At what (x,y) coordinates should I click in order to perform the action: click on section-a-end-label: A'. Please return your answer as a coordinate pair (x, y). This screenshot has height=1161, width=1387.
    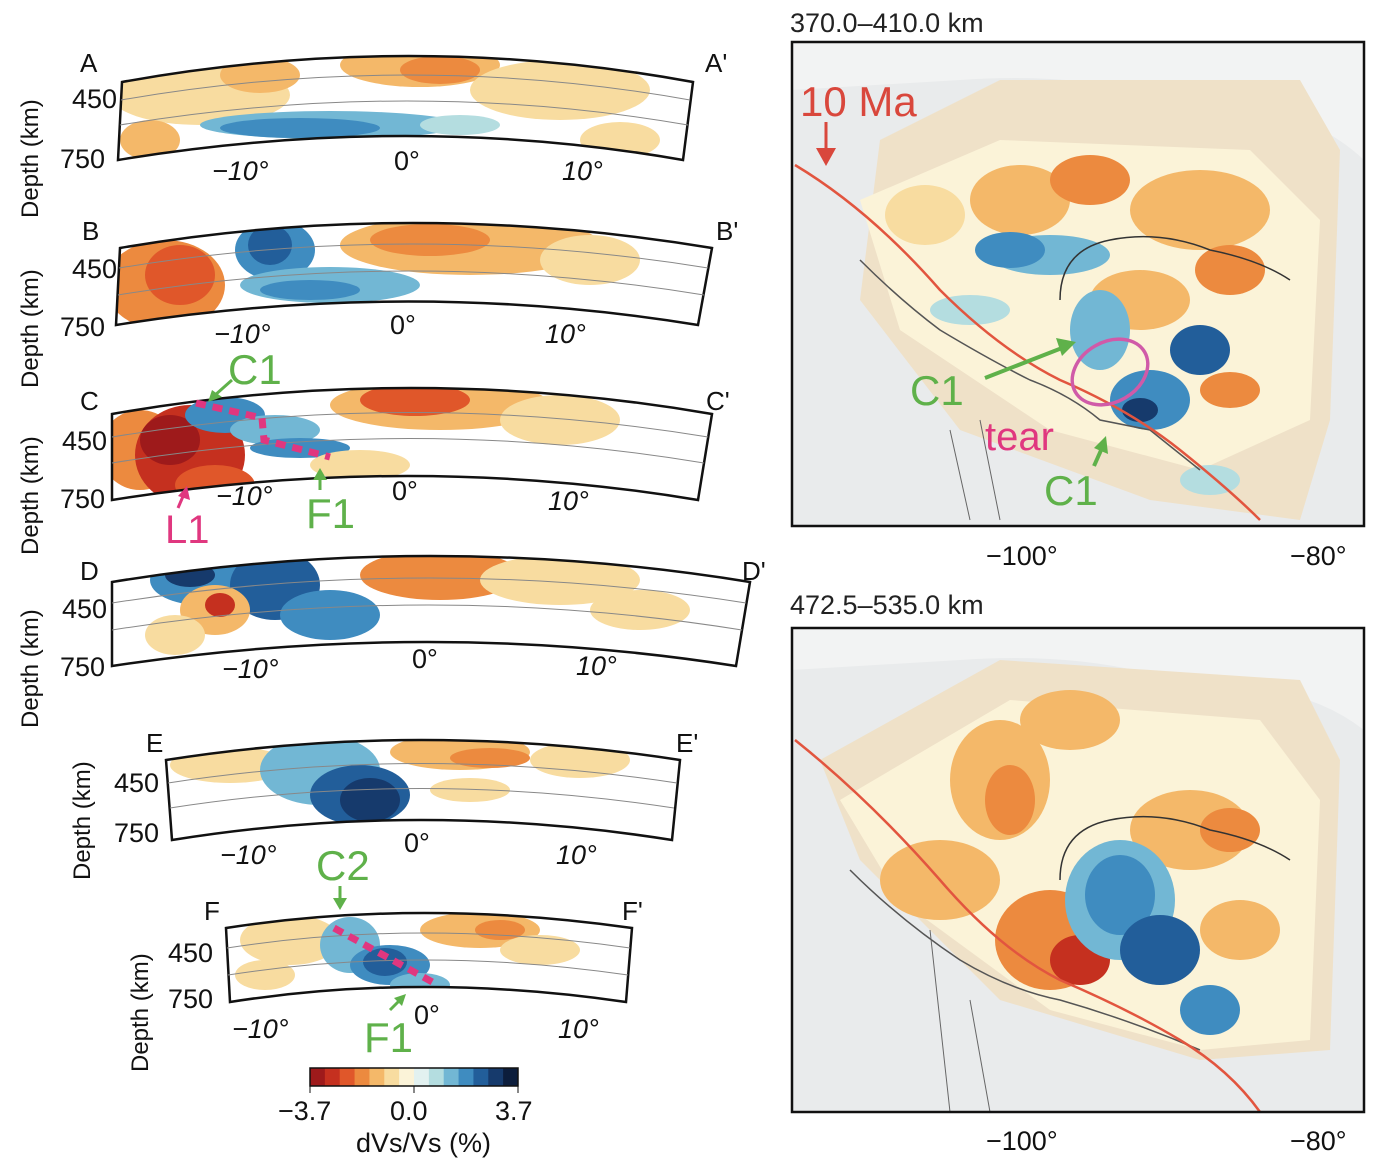
    Looking at the image, I should click on (716, 63).